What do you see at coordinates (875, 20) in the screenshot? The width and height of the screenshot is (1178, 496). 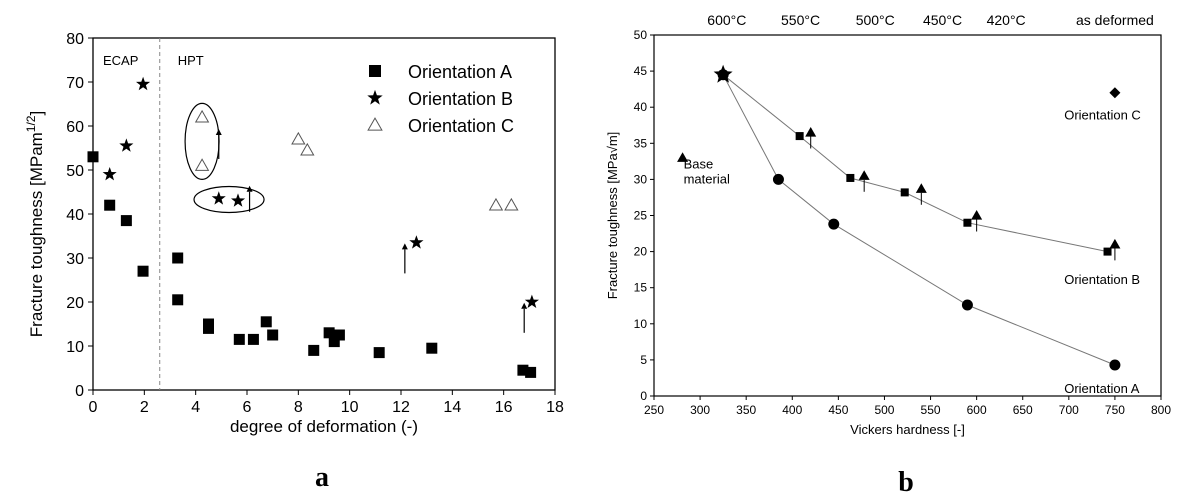 I see `top-axis-label: 500°C` at bounding box center [875, 20].